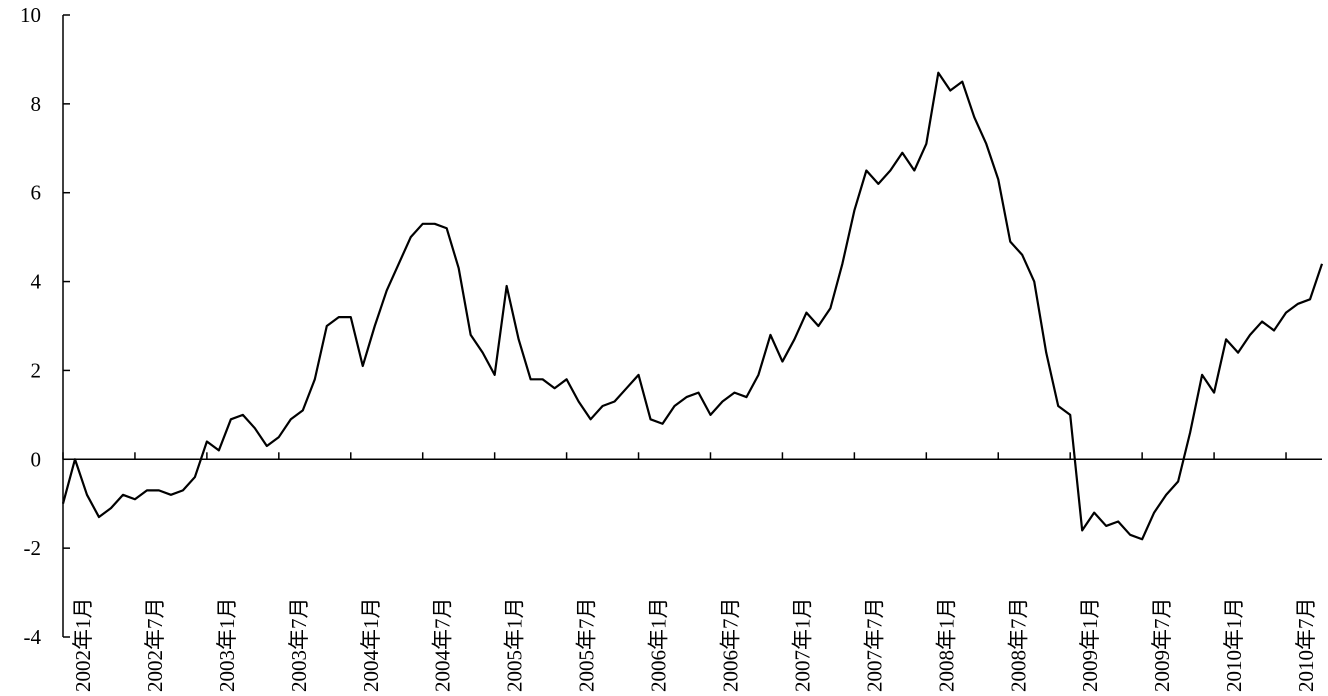 This screenshot has width=1328, height=696. I want to click on x-tick-label: 2008年7月, so click(1018, 645).